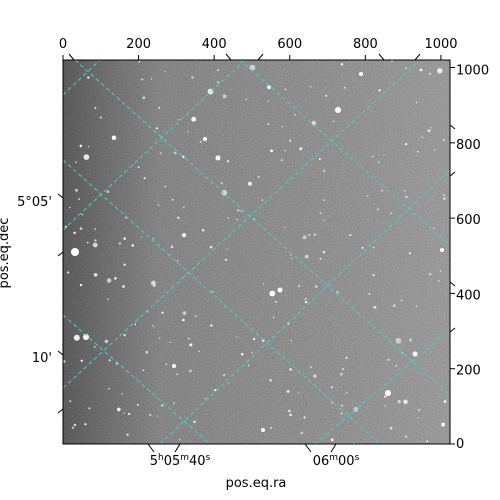 The width and height of the screenshot is (500, 500). Describe the element at coordinates (357, 458) in the screenshot. I see `ra-tick-2-s-unit: s` at that location.